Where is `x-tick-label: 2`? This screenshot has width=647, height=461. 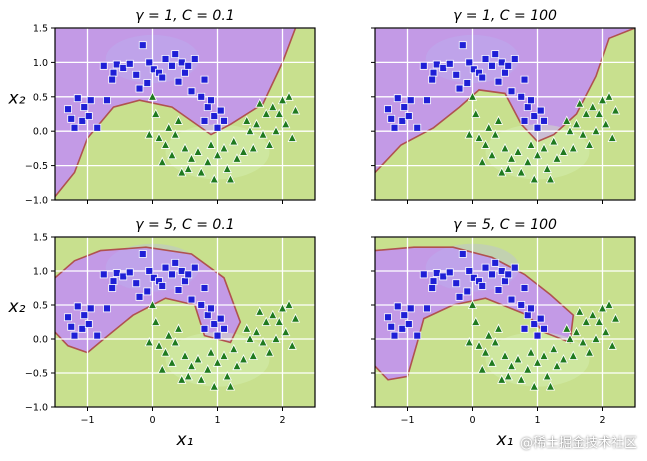
x-tick-label: 2 is located at coordinates (282, 420).